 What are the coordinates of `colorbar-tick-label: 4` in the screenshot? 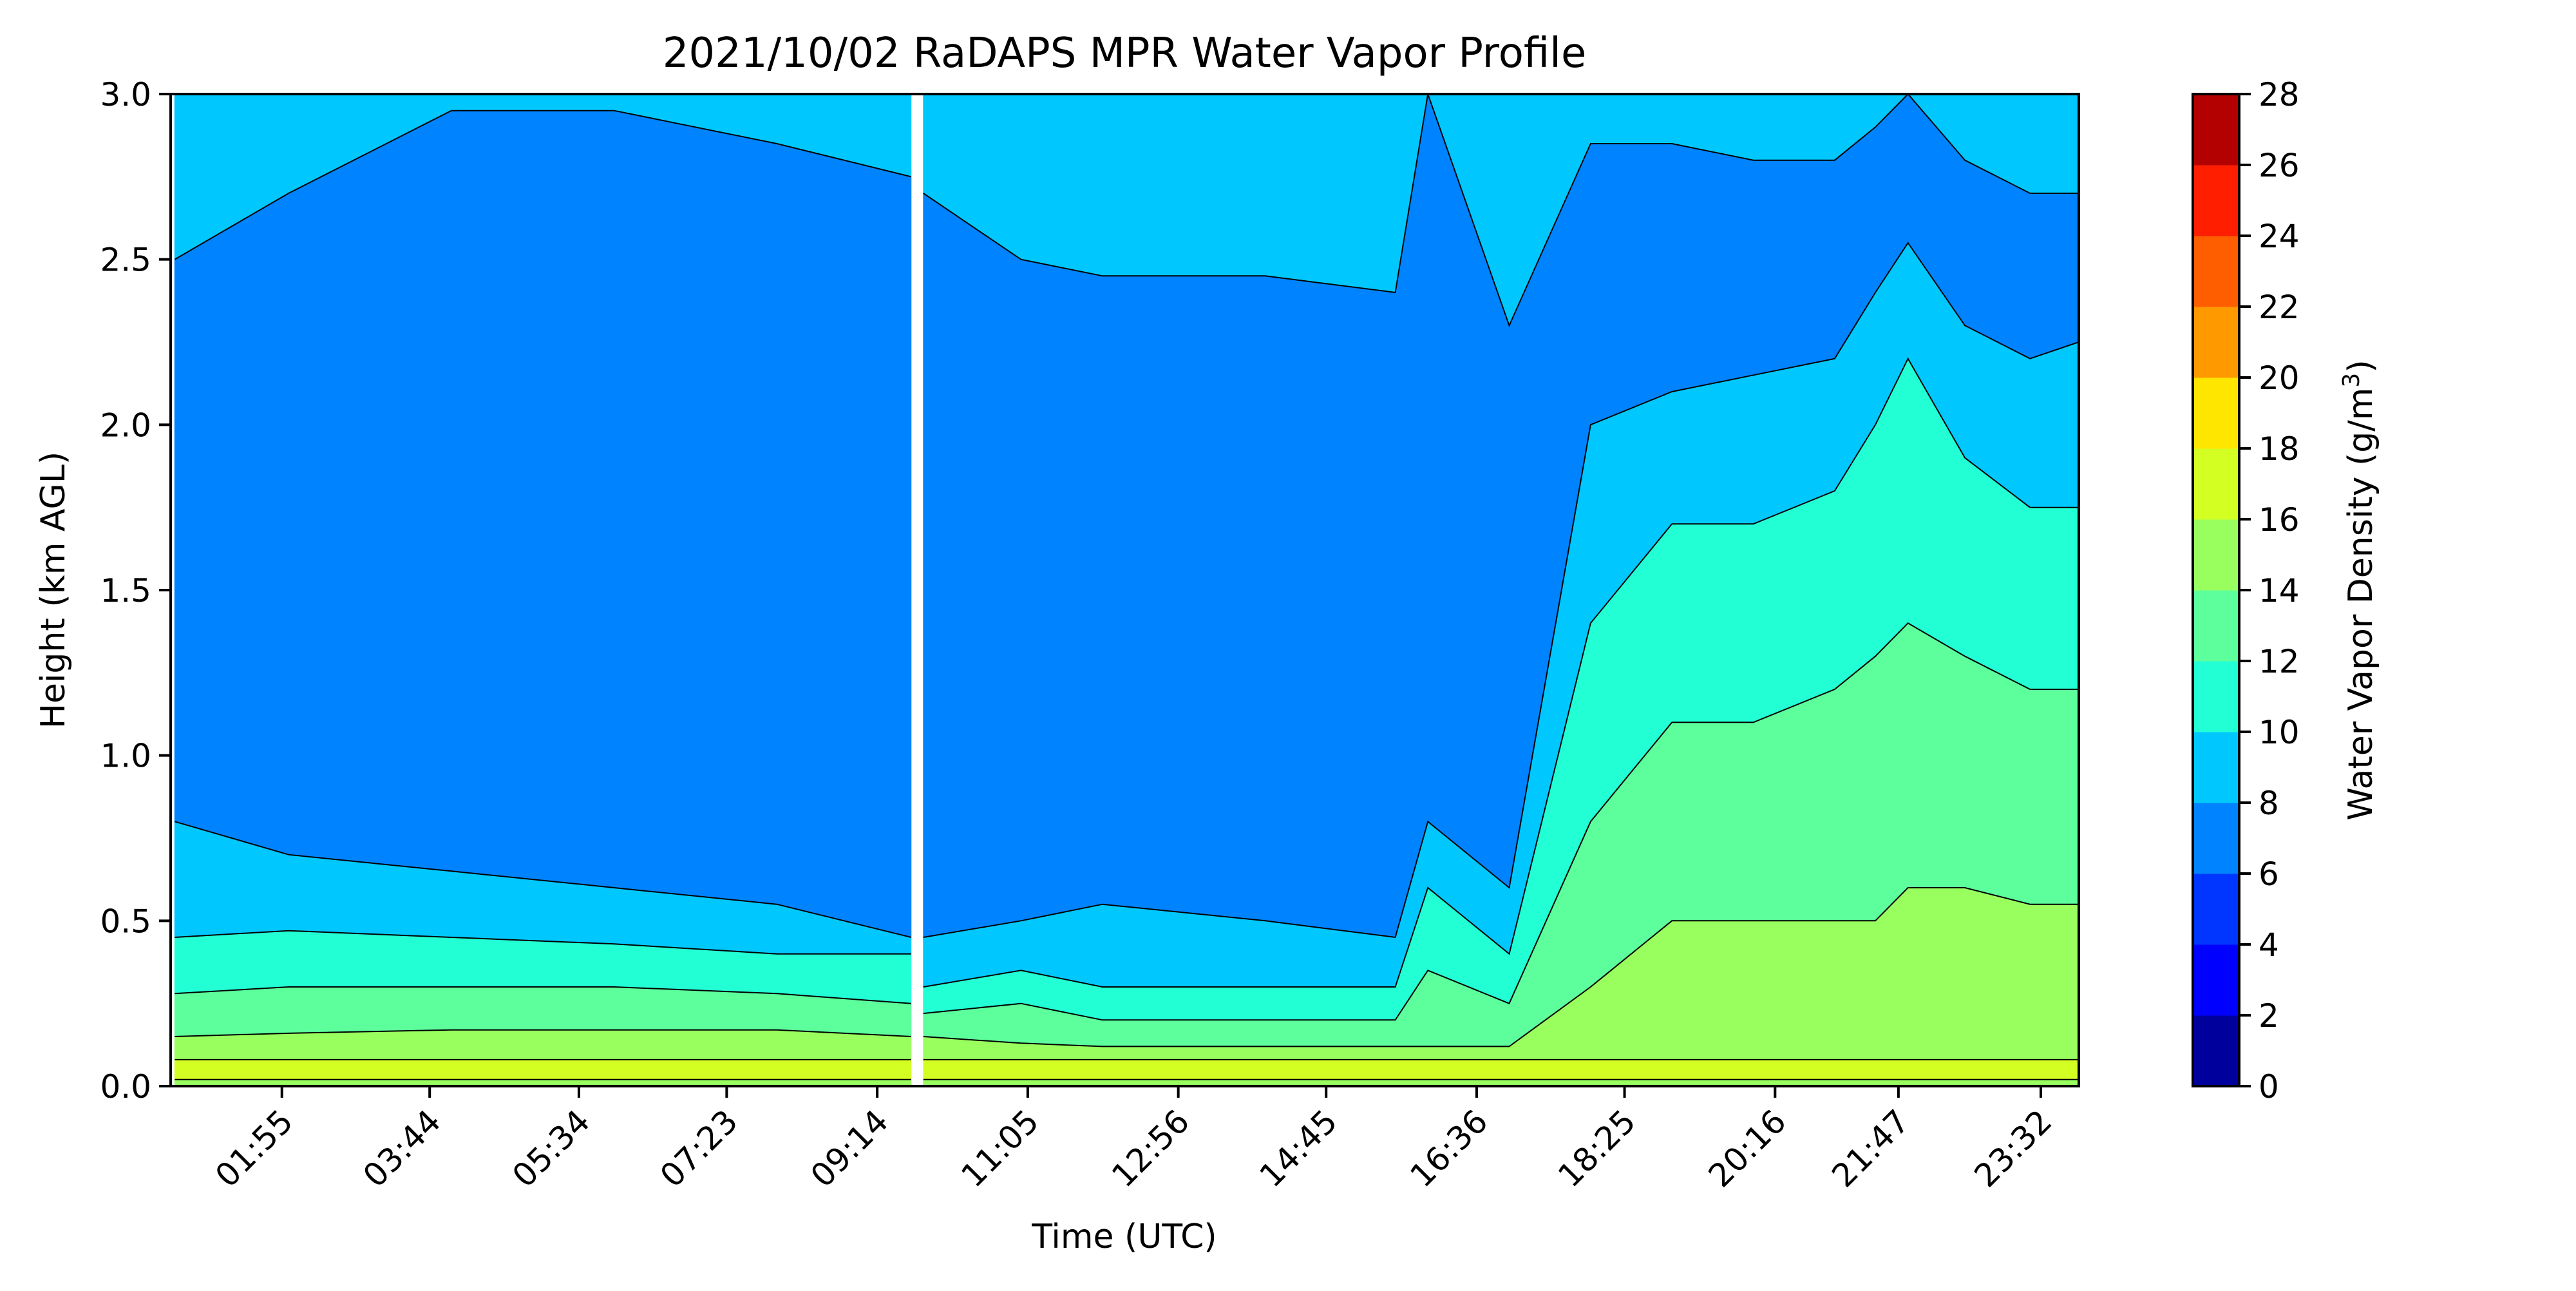 It's located at (2269, 945).